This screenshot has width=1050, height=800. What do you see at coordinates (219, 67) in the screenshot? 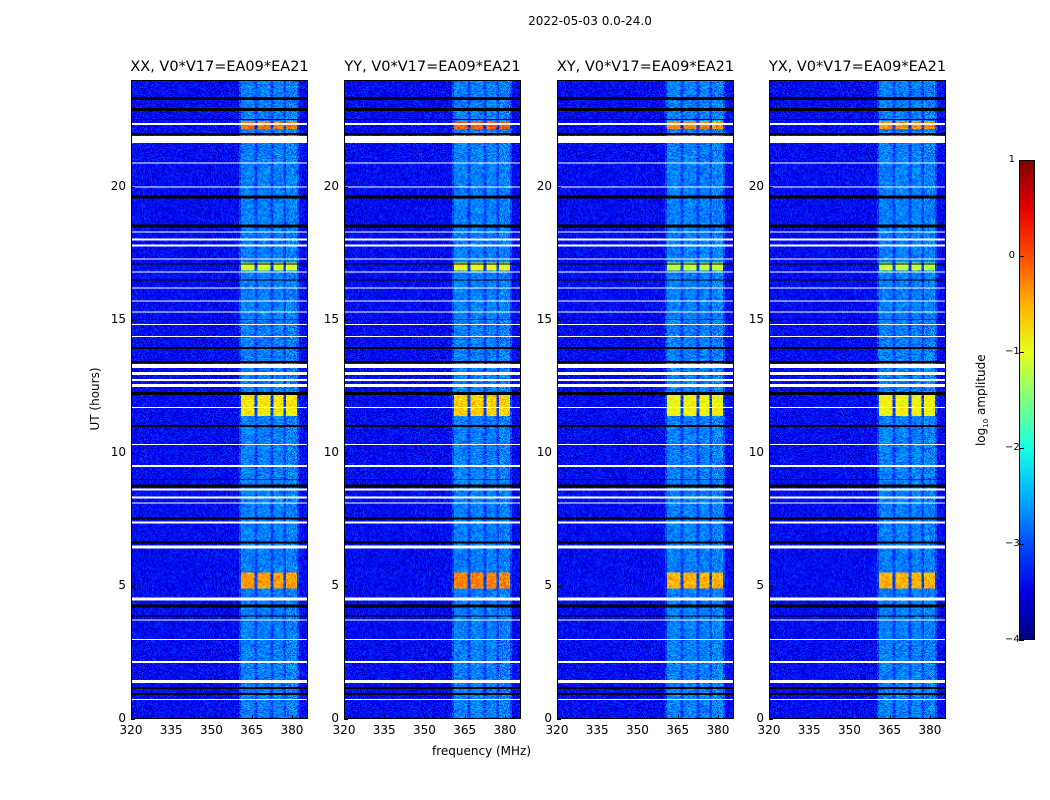
I see `panel-title: XX, V0*V17=EA09*EA21` at bounding box center [219, 67].